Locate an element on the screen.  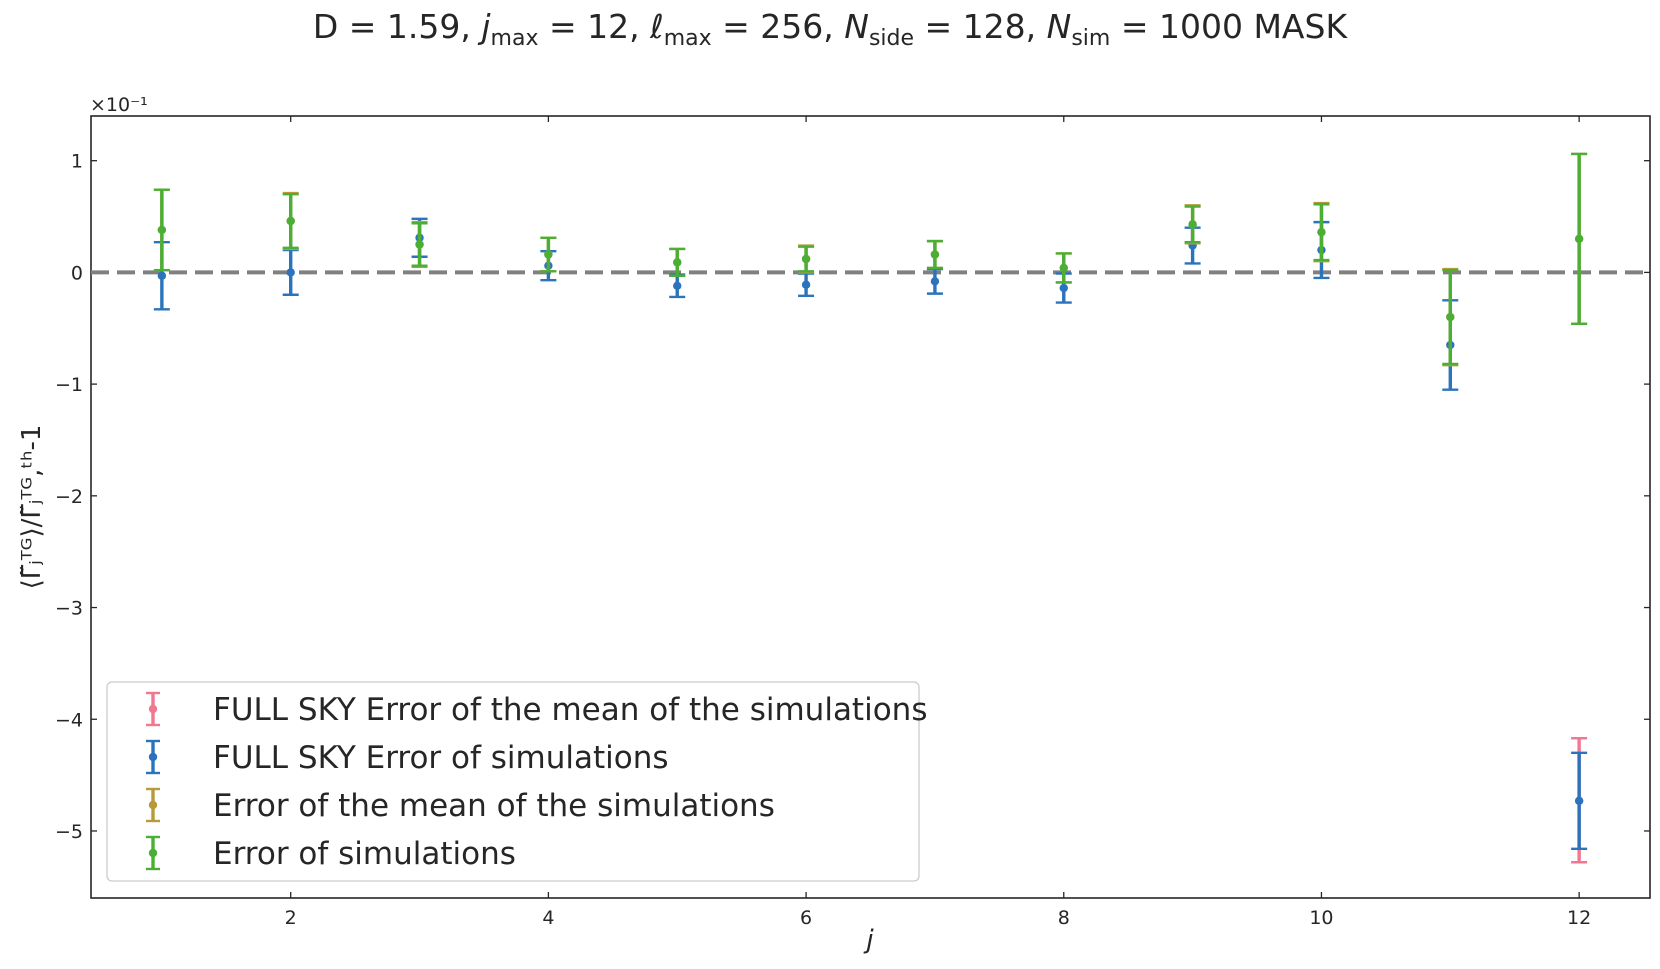
title-j: j is located at coordinates (484, 26).